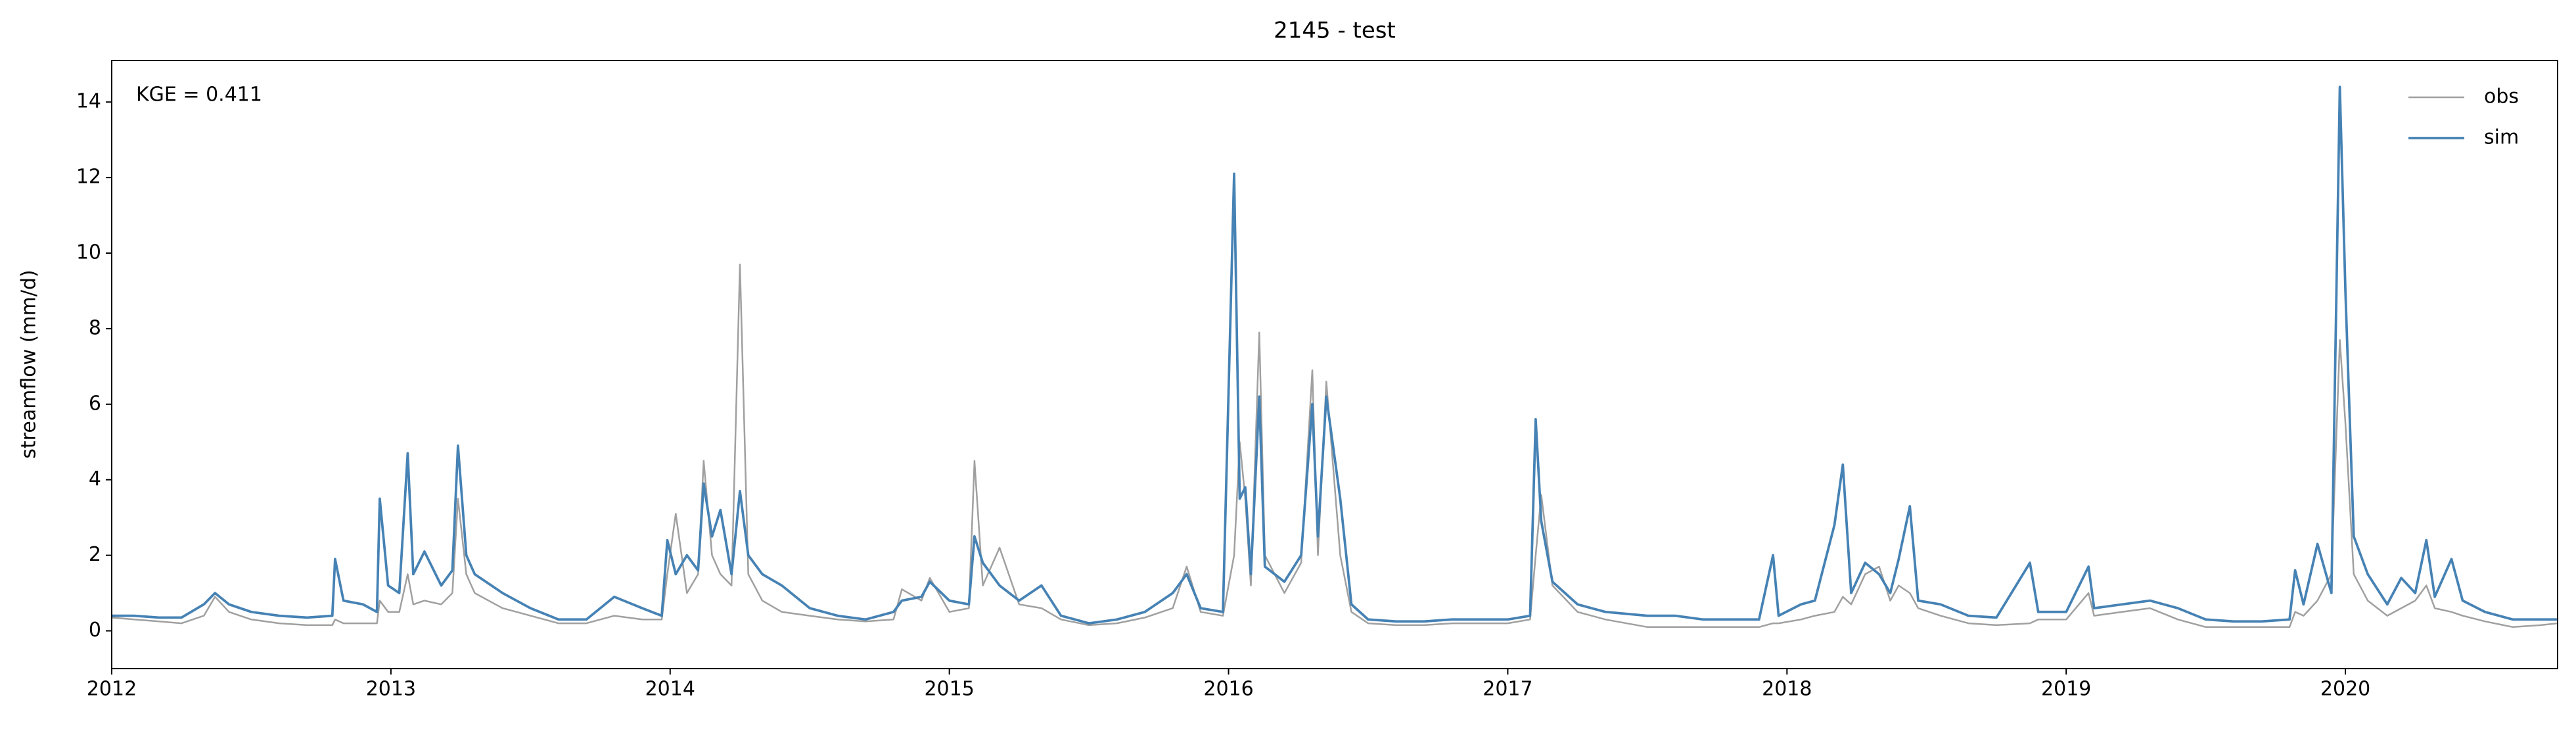 This screenshot has width=2576, height=735. What do you see at coordinates (199, 95) in the screenshot?
I see `annotation: KGE = 0.411` at bounding box center [199, 95].